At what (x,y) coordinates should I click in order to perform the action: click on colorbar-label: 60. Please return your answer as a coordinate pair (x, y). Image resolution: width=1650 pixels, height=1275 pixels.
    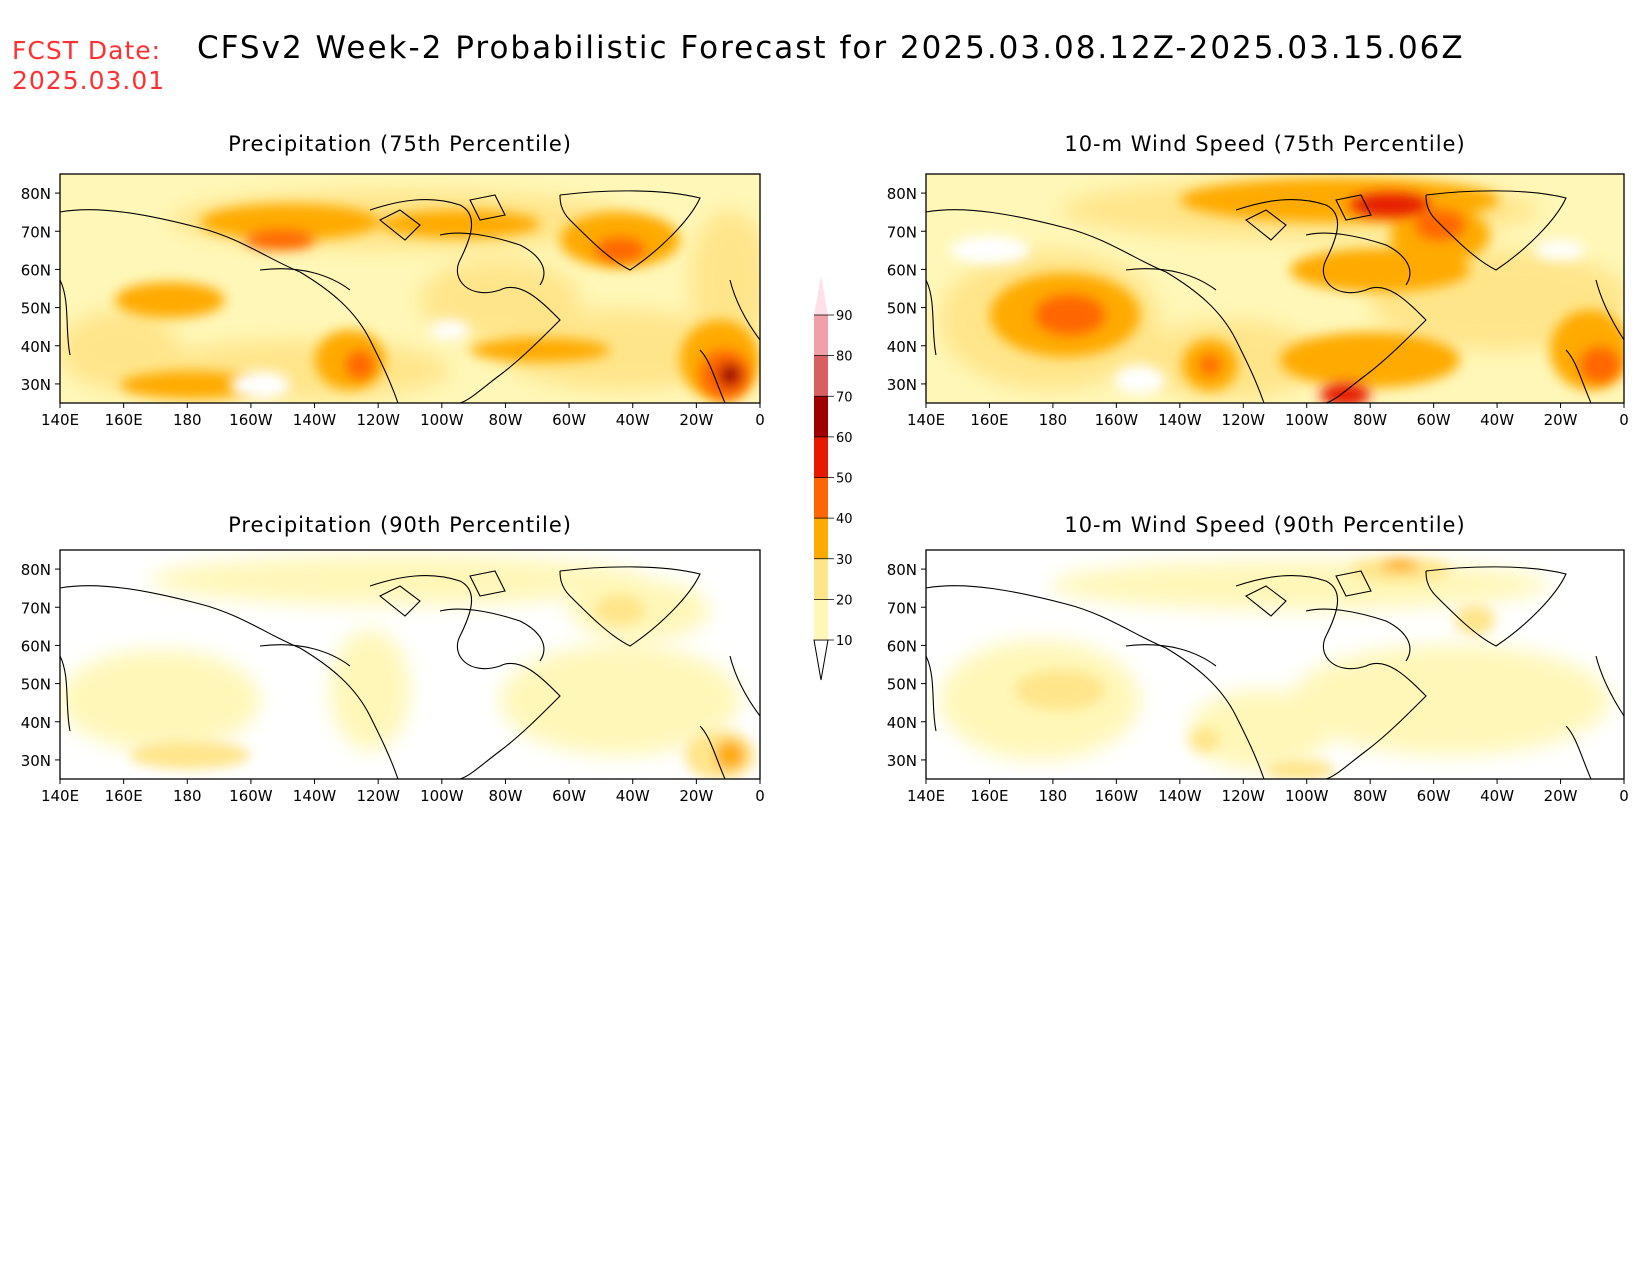
    Looking at the image, I should click on (844, 438).